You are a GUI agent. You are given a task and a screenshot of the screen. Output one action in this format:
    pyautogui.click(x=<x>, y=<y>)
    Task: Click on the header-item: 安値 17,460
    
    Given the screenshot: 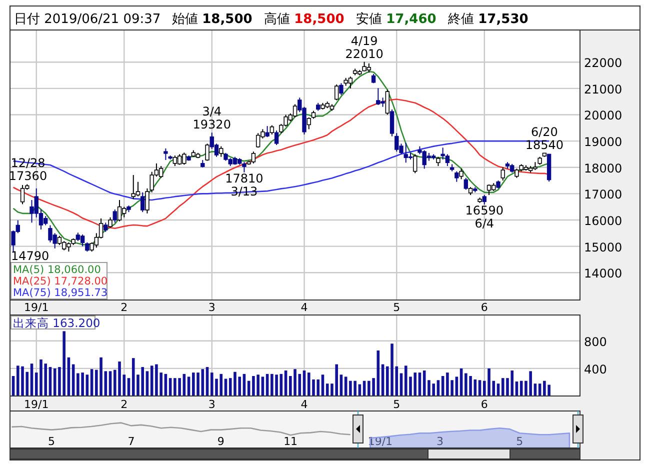 What is the action you would take?
    pyautogui.click(x=396, y=19)
    